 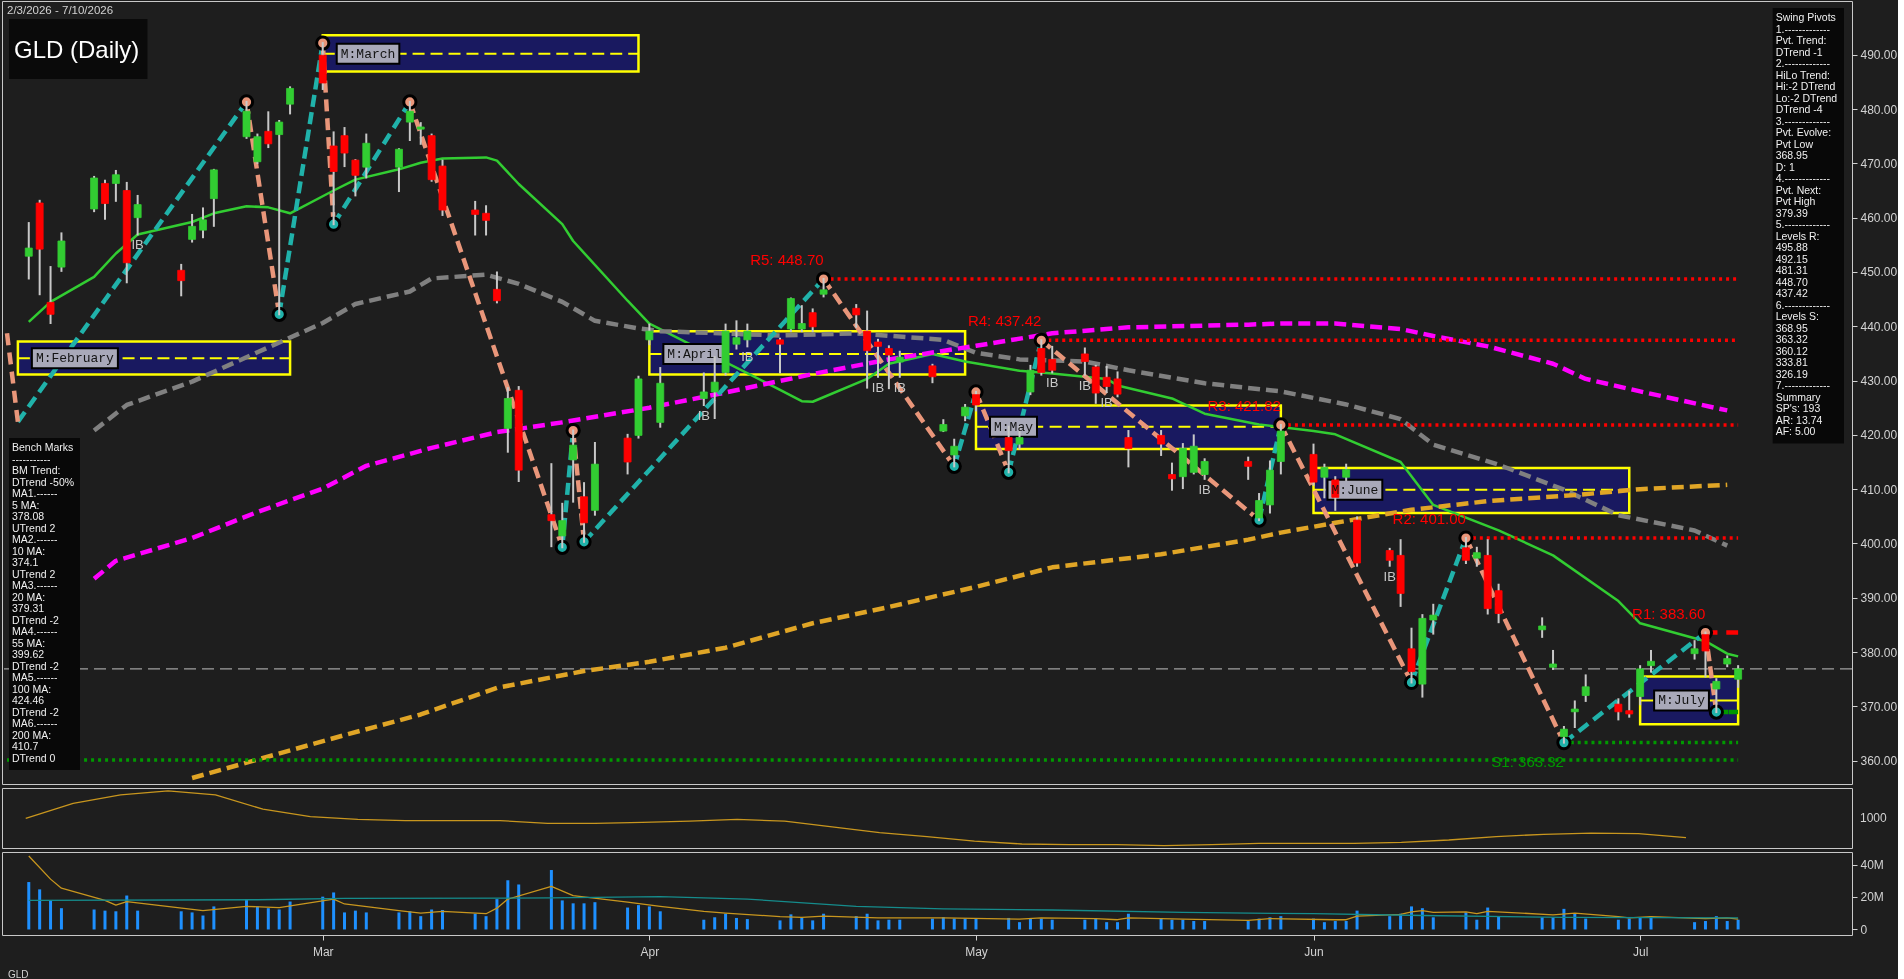 I want to click on series-label: M:April, so click(x=695, y=354).